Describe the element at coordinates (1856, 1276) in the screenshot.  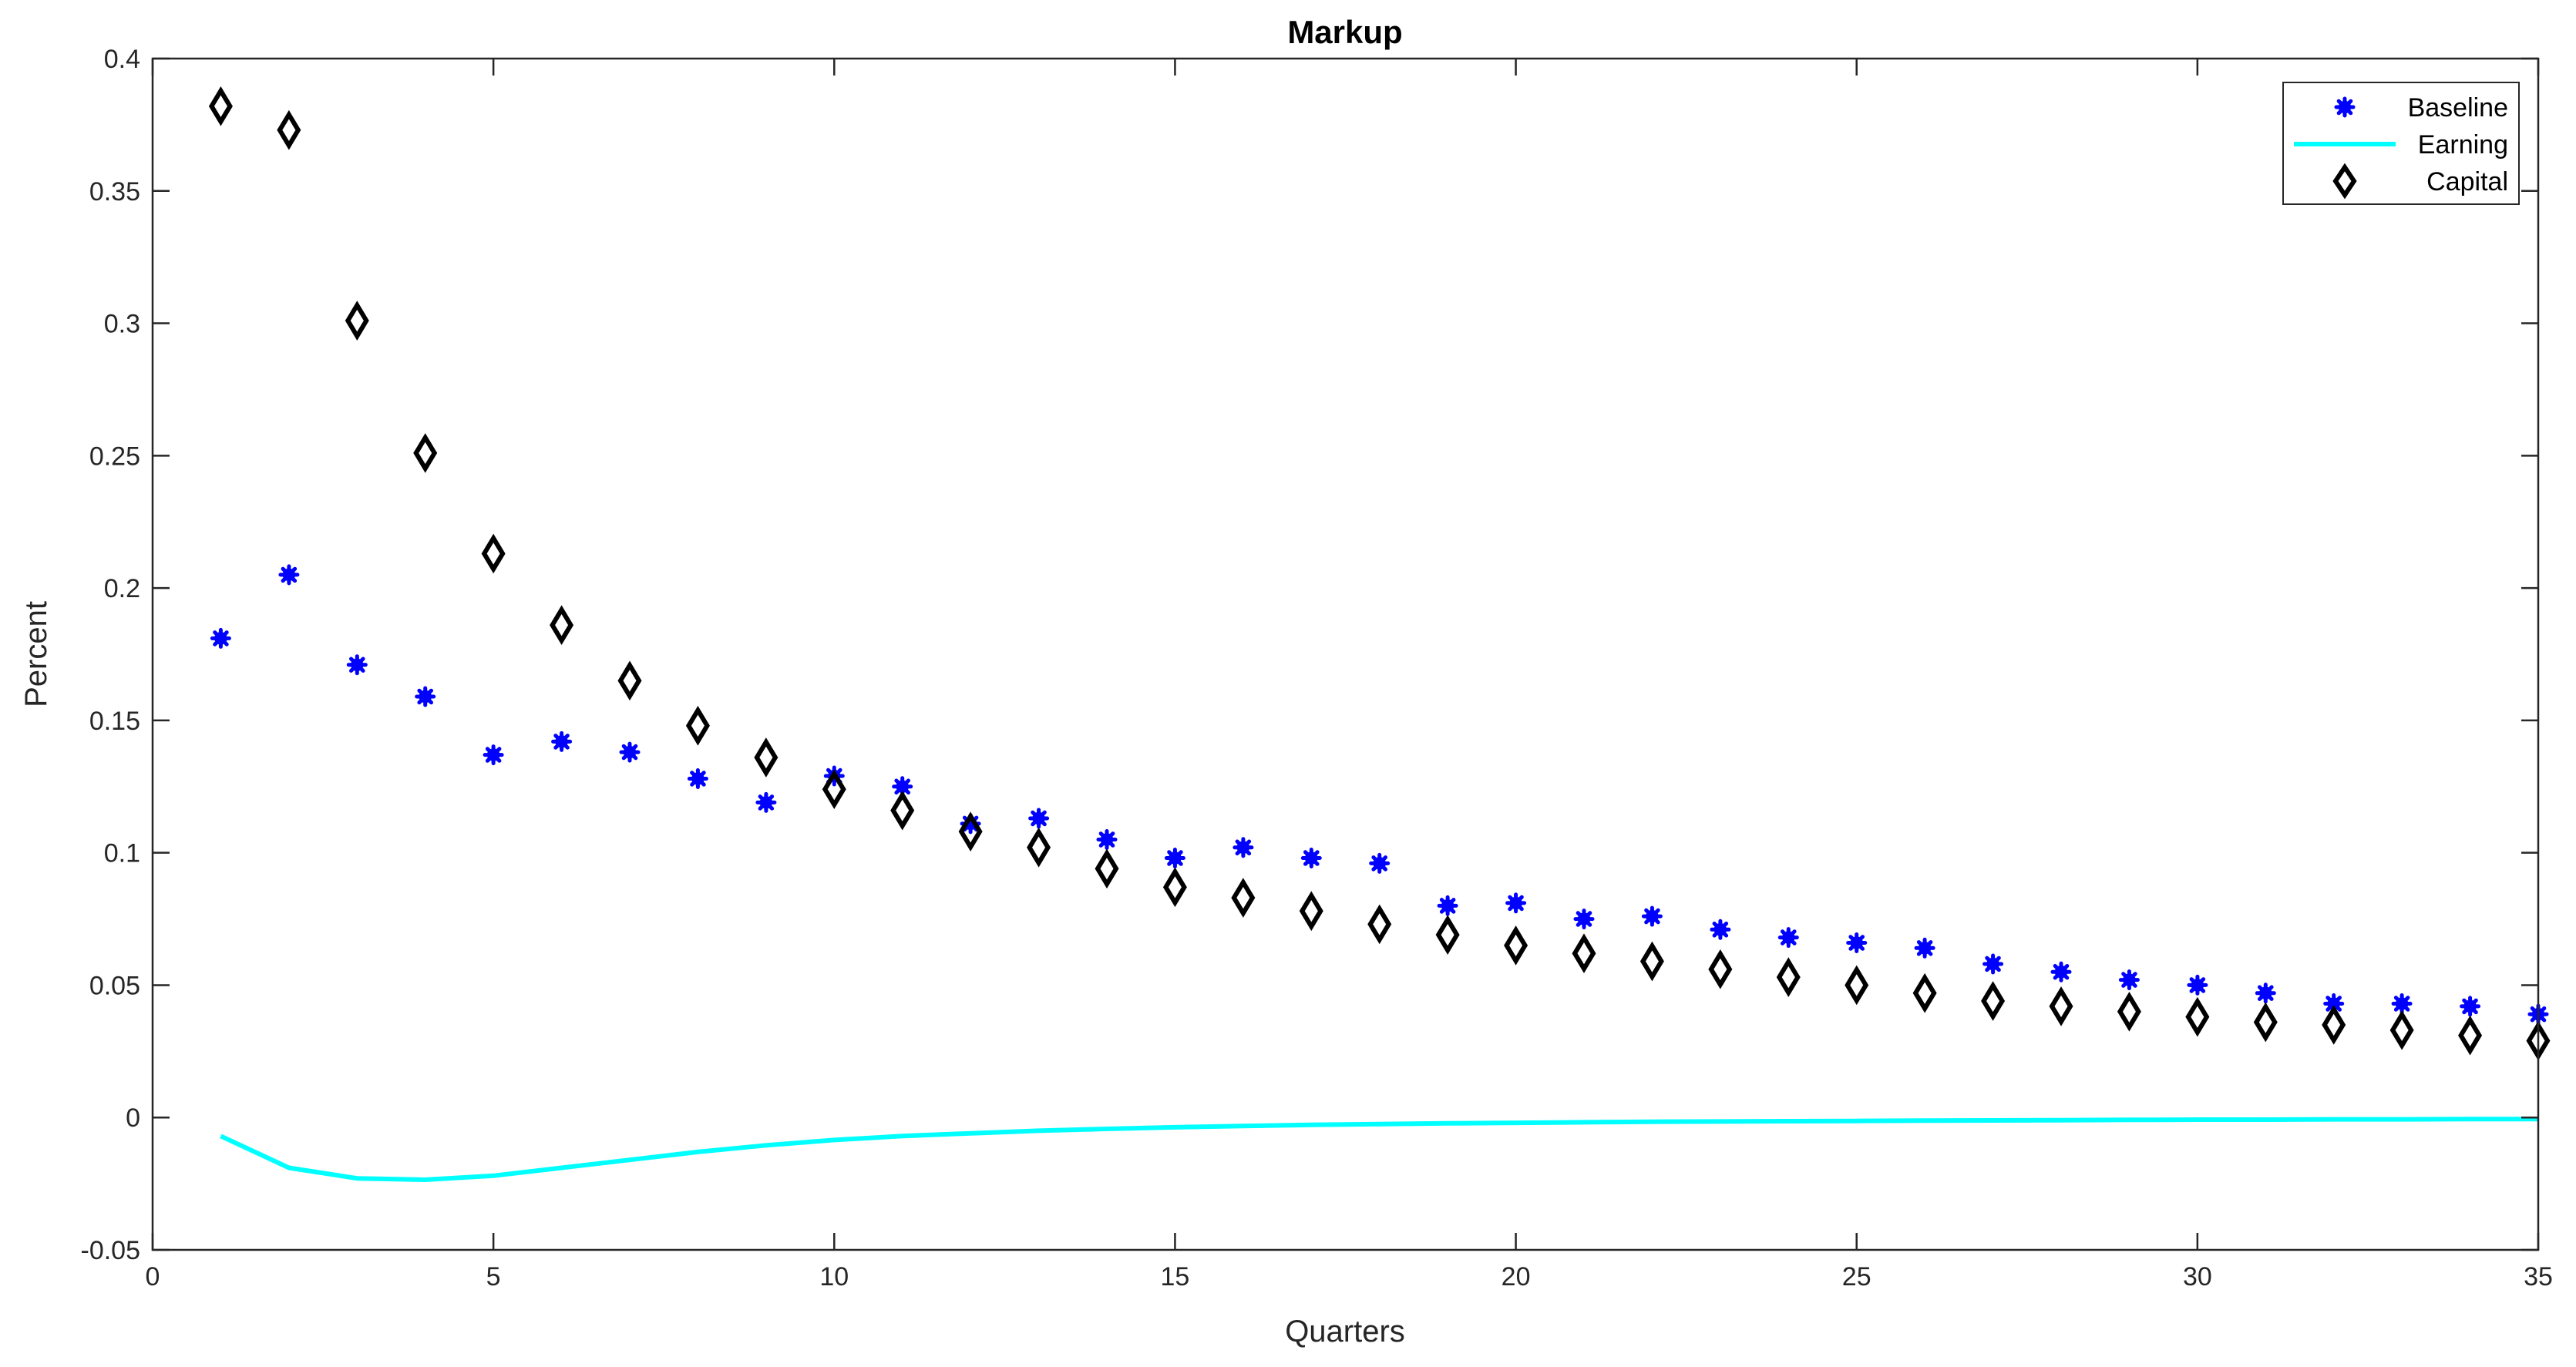
I see `x-tick-label: 25` at that location.